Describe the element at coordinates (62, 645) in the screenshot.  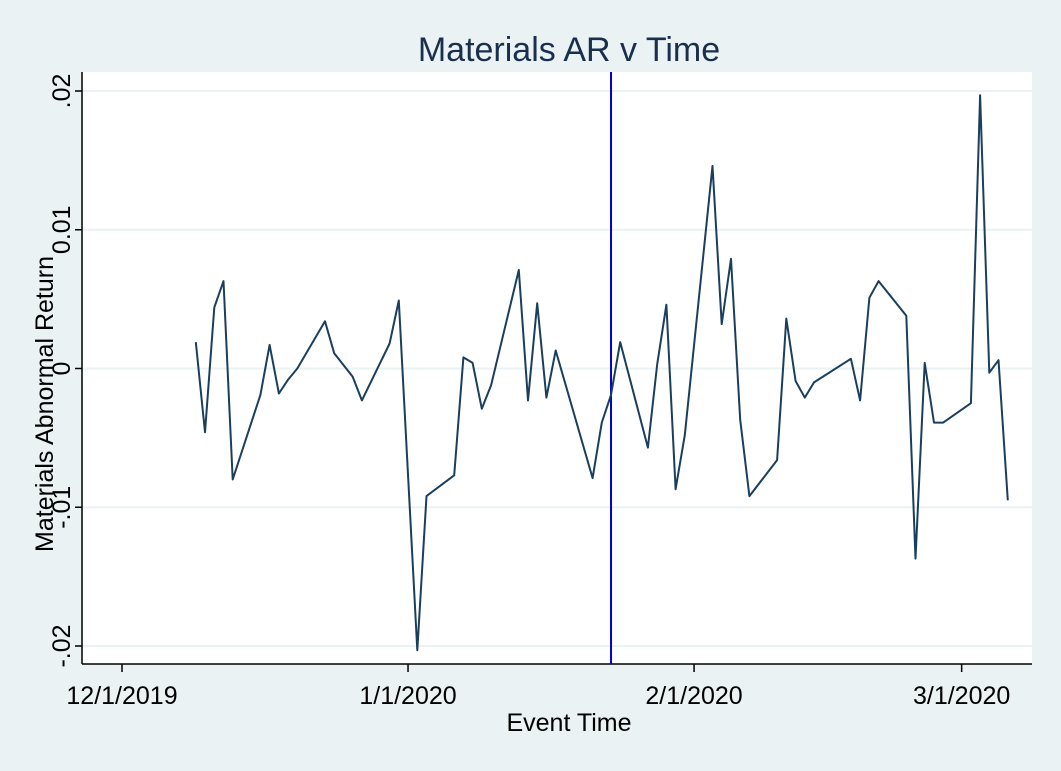
I see `y-tick-label: -.02` at that location.